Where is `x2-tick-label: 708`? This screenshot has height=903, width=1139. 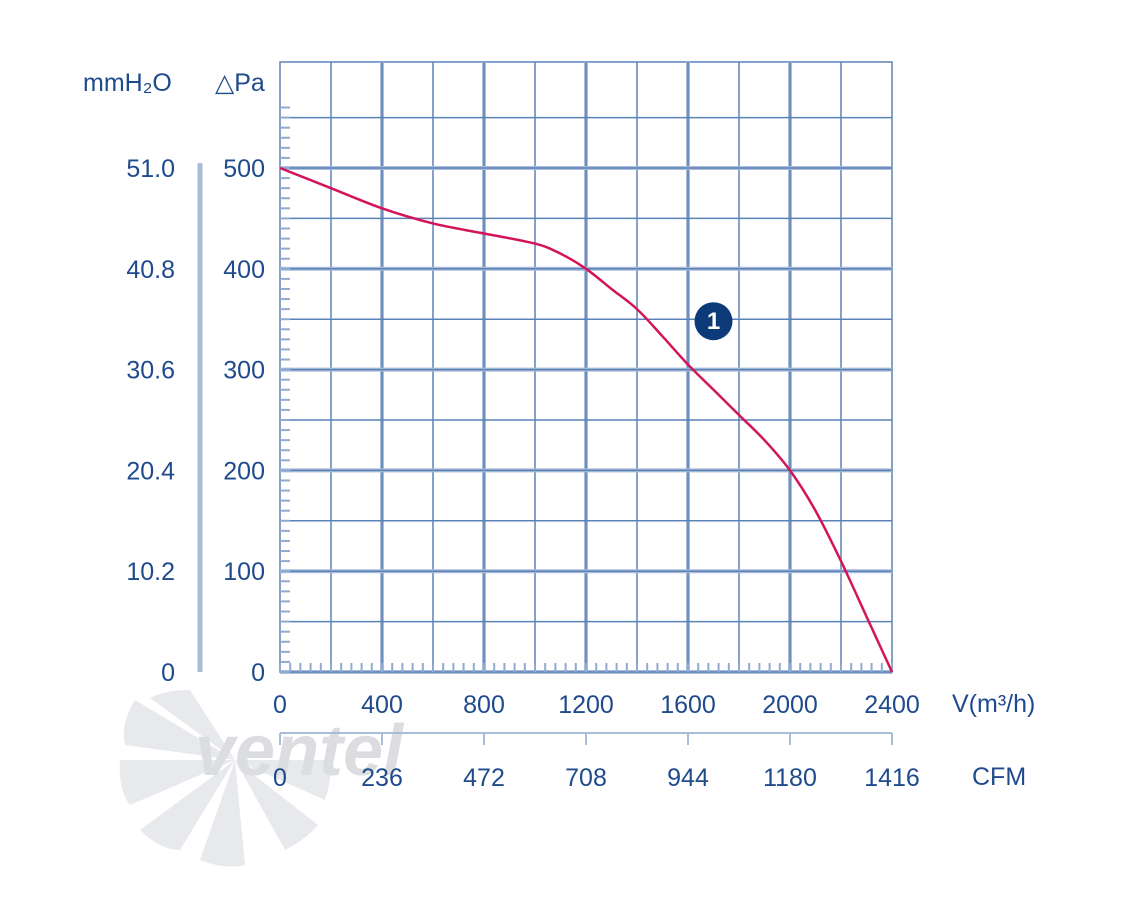
x2-tick-label: 708 is located at coordinates (586, 778).